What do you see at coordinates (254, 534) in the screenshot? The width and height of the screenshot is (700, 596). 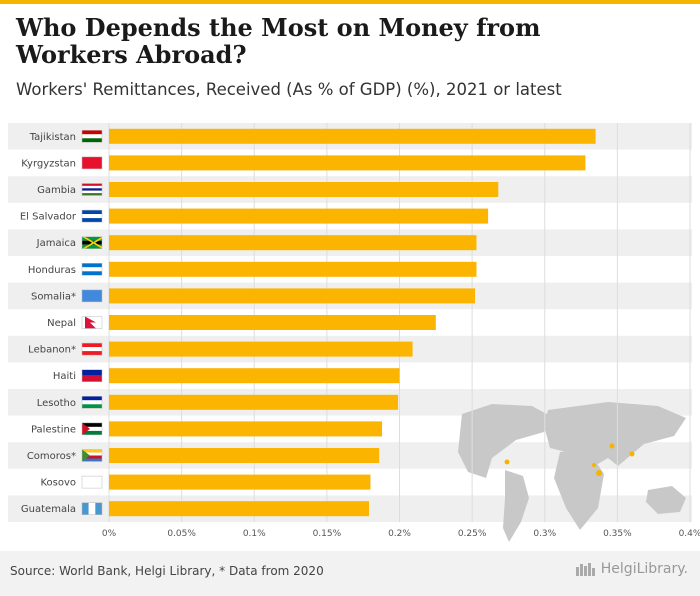 I see `x-tick-label: 0.1%` at bounding box center [254, 534].